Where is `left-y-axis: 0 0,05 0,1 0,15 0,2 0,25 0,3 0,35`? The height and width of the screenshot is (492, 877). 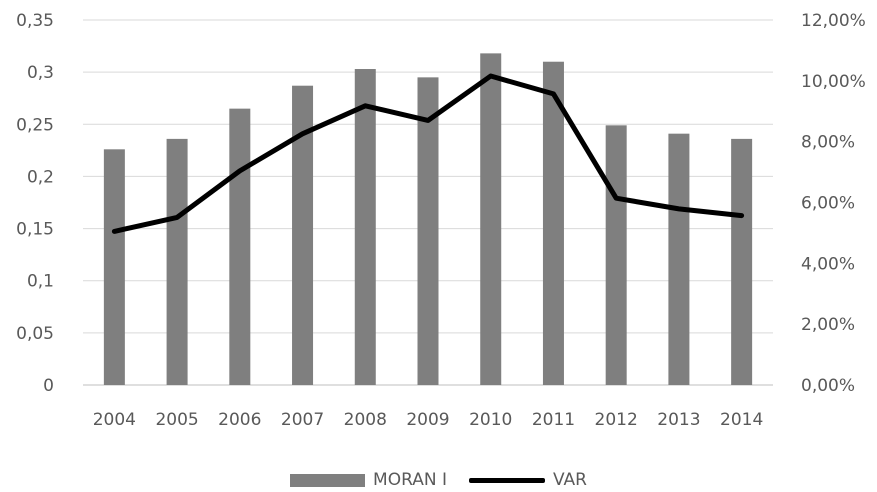
left-y-axis: 0 0,05 0,1 0,15 0,2 0,25 0,3 0,35 is located at coordinates (35, 203).